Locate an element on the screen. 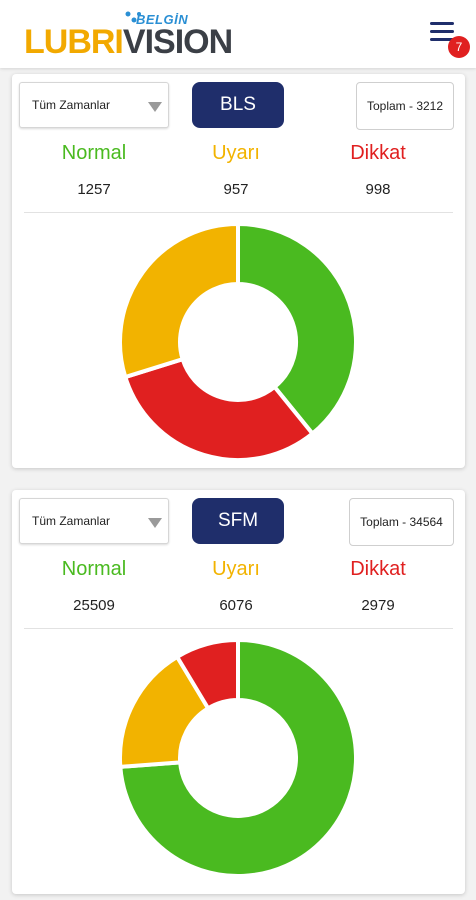 This screenshot has height=900, width=476. app-header: BELGİN LUBRIVISION 7 is located at coordinates (238, 34).